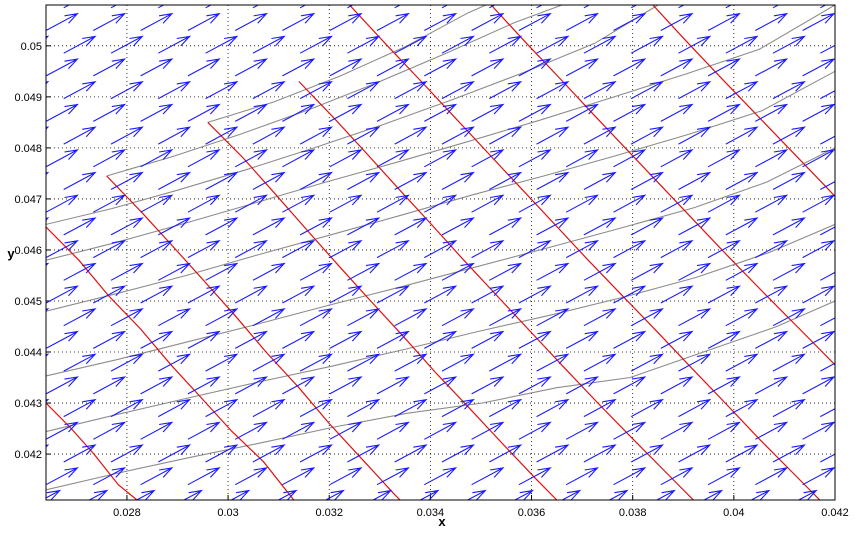 This screenshot has height=537, width=855. What do you see at coordinates (28, 302) in the screenshot?
I see `y-tick-label: 0.045` at bounding box center [28, 302].